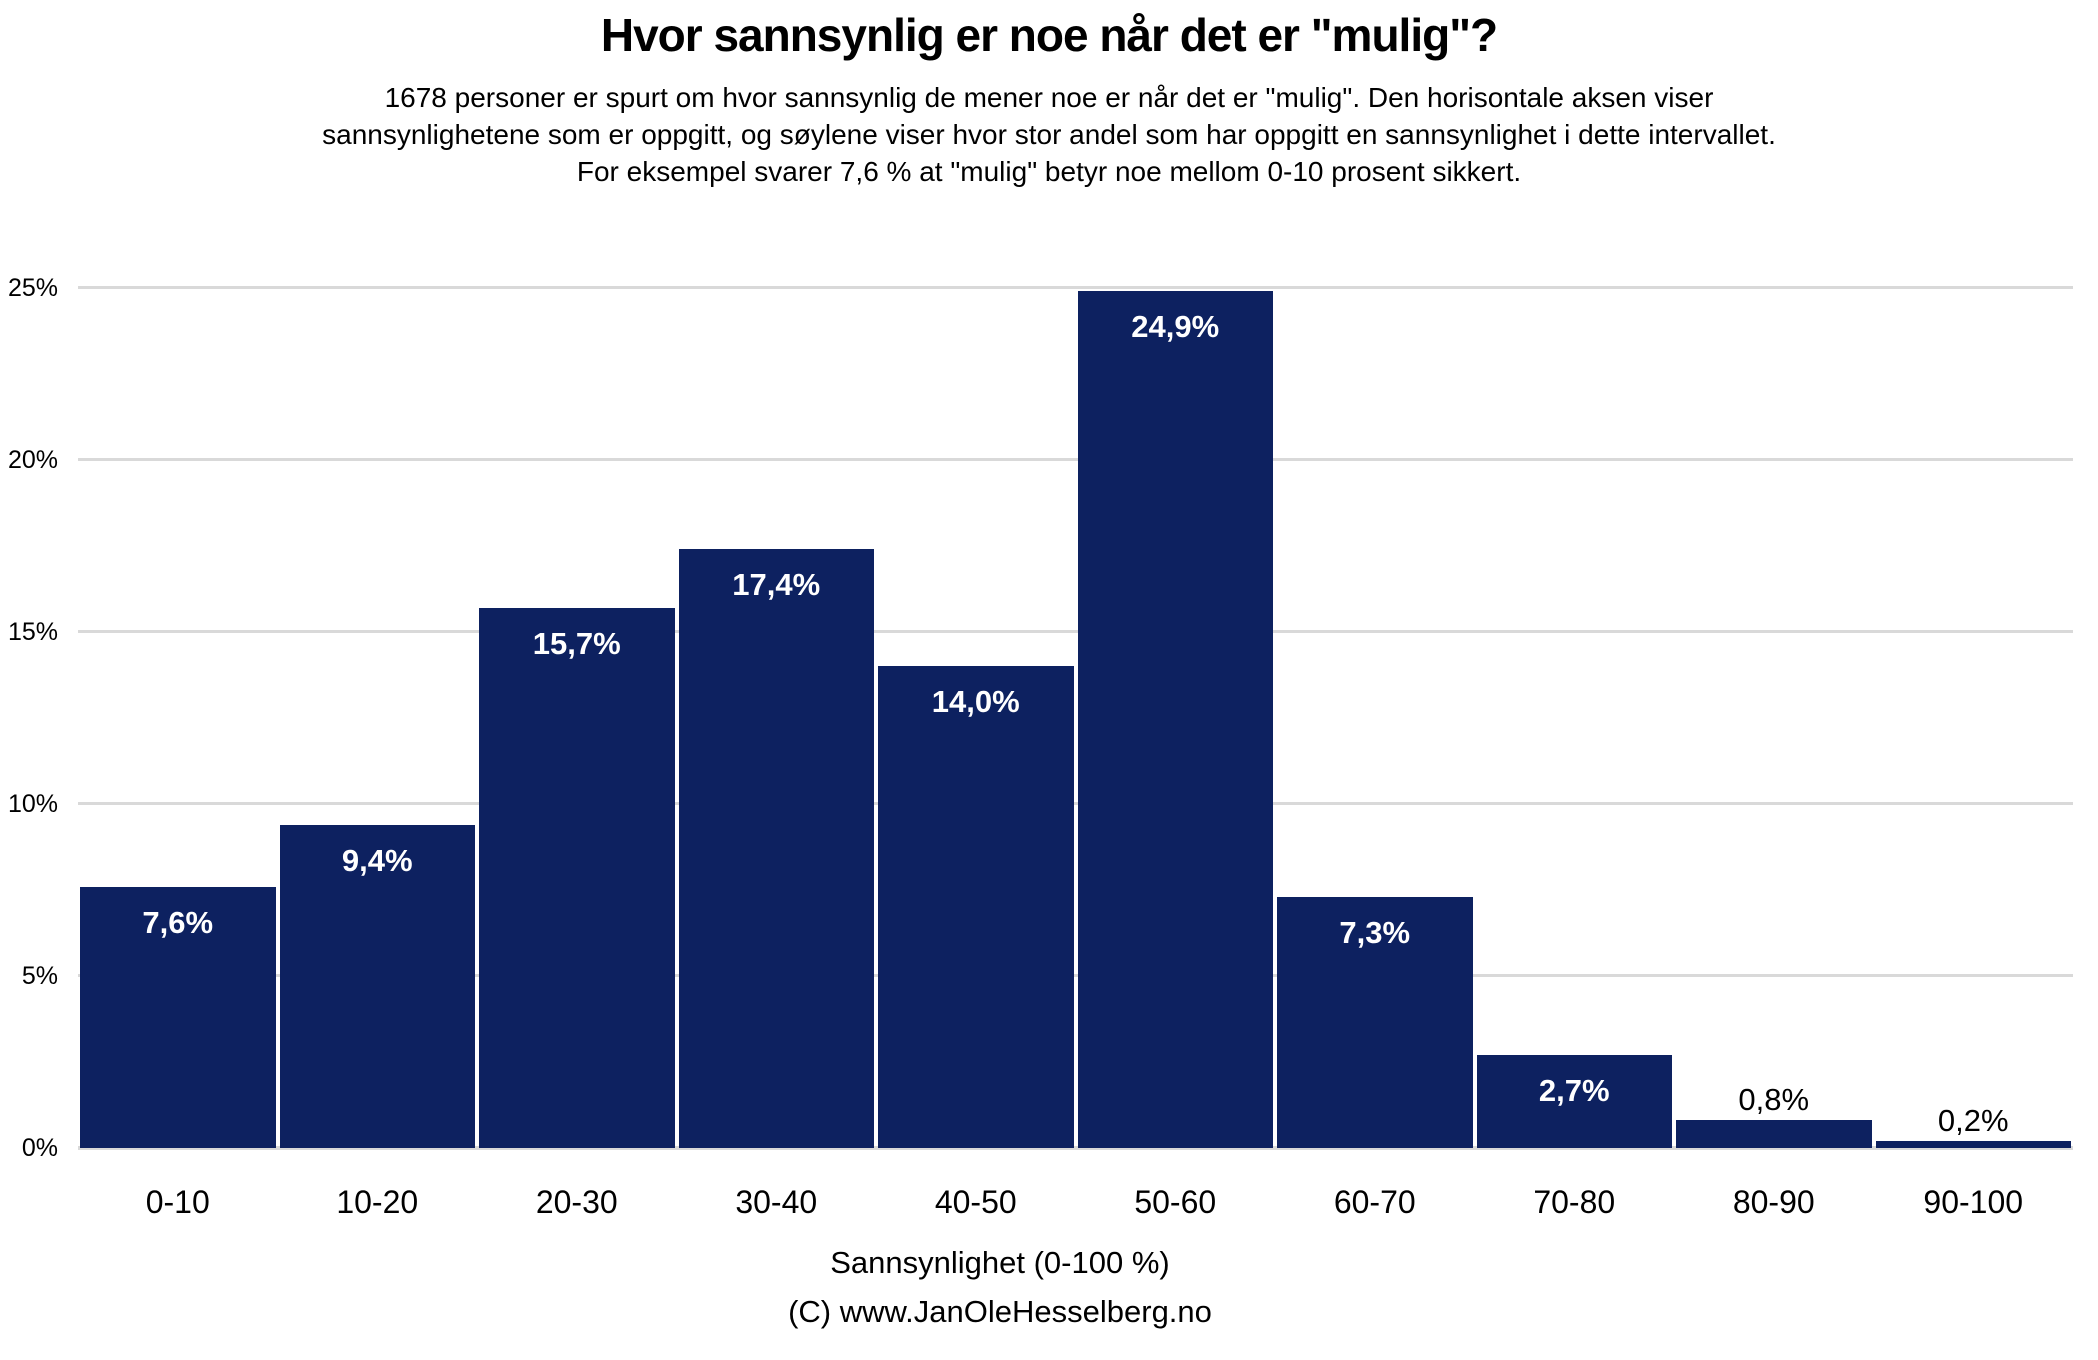  What do you see at coordinates (1000, 1311) in the screenshot?
I see `copyright-caption: (C) www.JanOleHesselberg.no` at bounding box center [1000, 1311].